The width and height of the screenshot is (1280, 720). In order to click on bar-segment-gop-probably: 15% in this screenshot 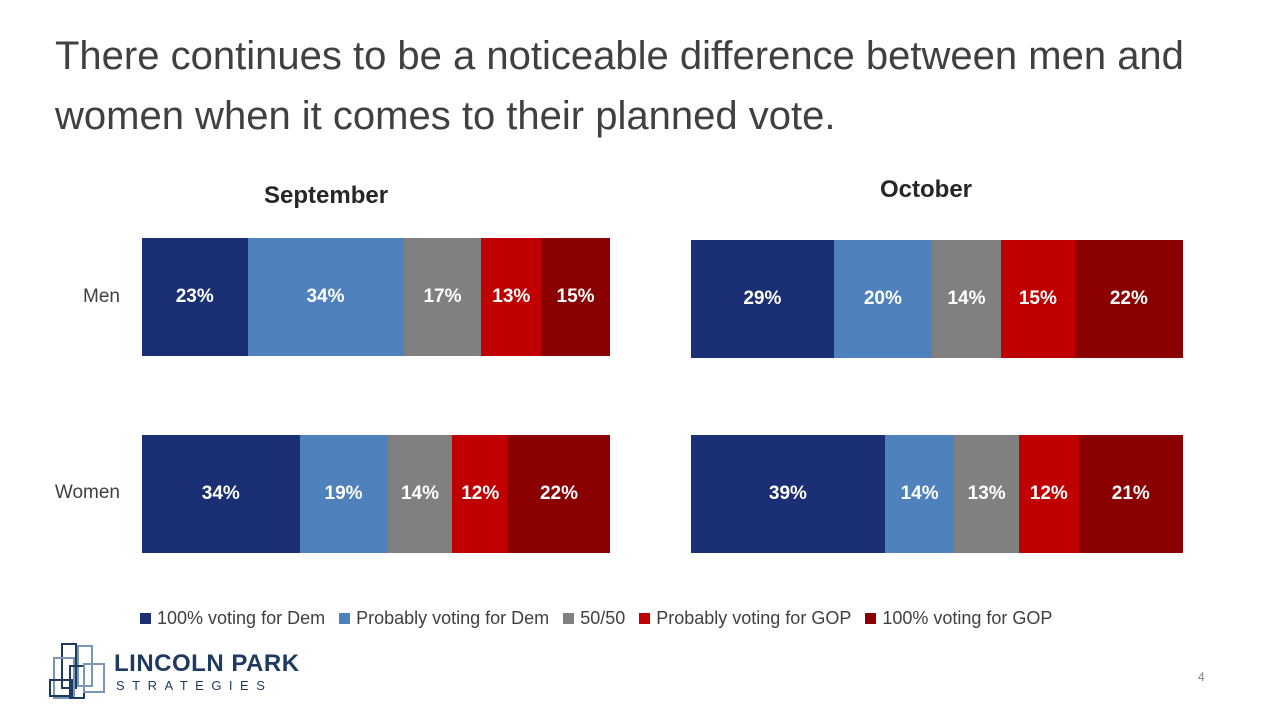, I will do `click(1037, 299)`.